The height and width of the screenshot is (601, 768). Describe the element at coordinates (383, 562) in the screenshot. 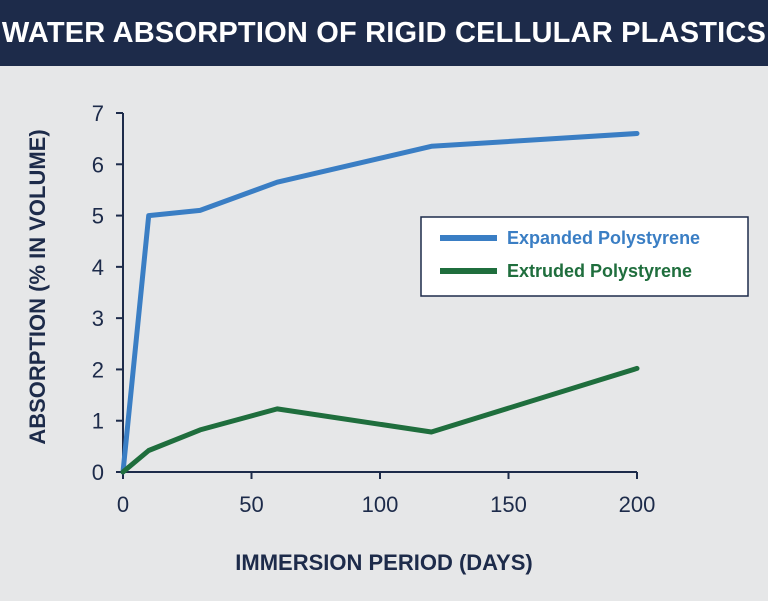

I see `x-axis-title: IMMERSION PERIOD (DAYS)` at that location.